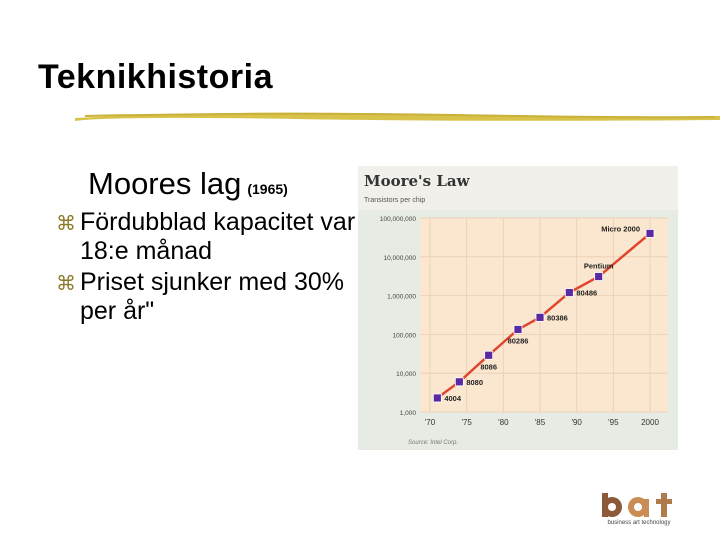 This screenshot has width=720, height=540. What do you see at coordinates (398, 219) in the screenshot?
I see `y-tick-label: 100,000,000` at bounding box center [398, 219].